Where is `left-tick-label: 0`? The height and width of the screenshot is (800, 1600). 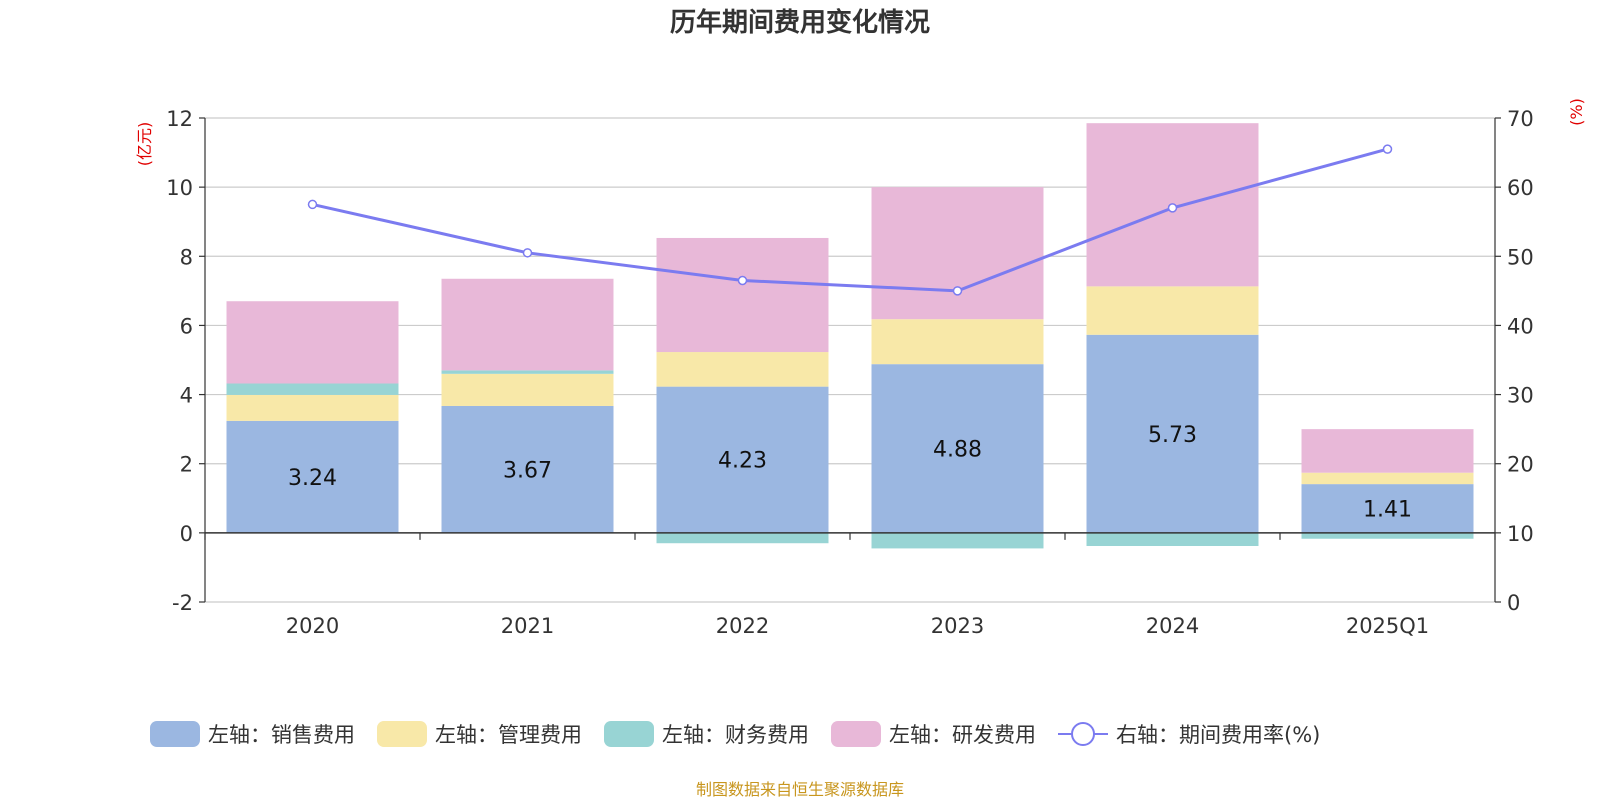 left-tick-label: 0 is located at coordinates (186, 534).